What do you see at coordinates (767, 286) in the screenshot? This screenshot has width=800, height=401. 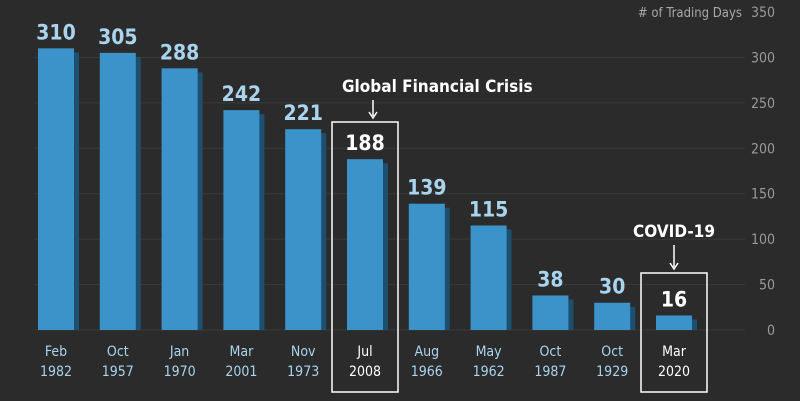 I see `y-tick-label: 50` at bounding box center [767, 286].